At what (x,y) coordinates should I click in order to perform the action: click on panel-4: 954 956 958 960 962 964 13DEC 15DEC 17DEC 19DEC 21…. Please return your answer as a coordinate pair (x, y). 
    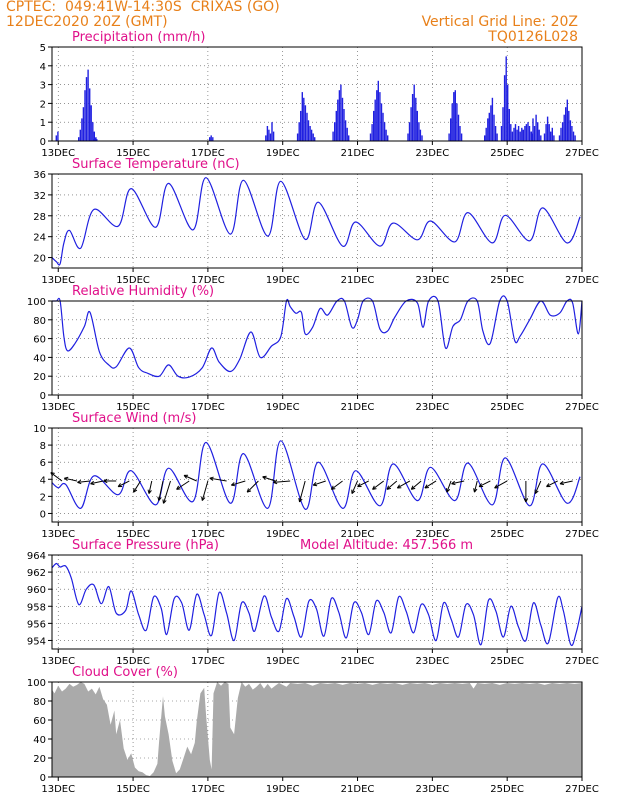
    Looking at the image, I should click on (313, 609).